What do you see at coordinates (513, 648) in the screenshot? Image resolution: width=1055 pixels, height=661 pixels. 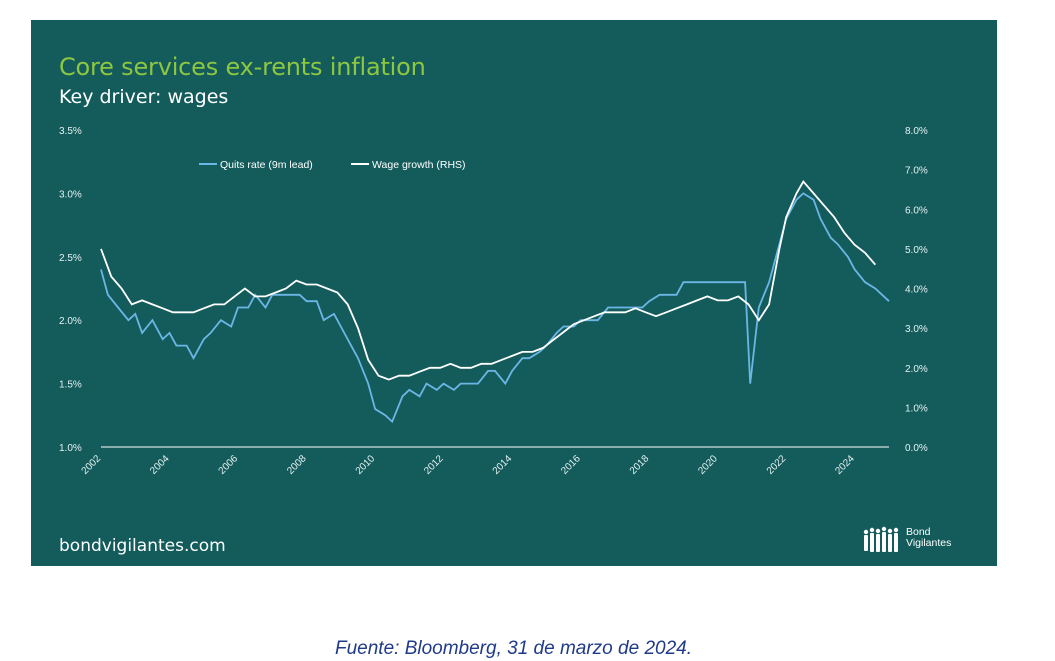 I see `source-caption: Fuente: Bloomberg, 31 de marzo de 2024.` at bounding box center [513, 648].